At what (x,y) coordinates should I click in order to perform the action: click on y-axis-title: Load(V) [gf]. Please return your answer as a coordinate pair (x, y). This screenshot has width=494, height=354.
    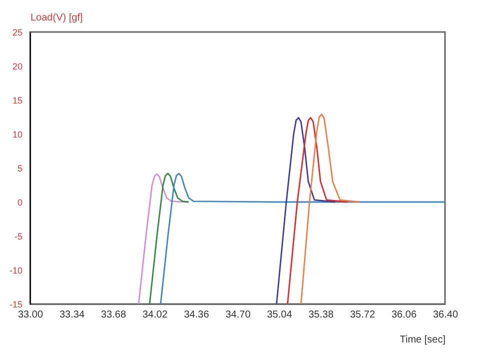
    Looking at the image, I should click on (56, 18).